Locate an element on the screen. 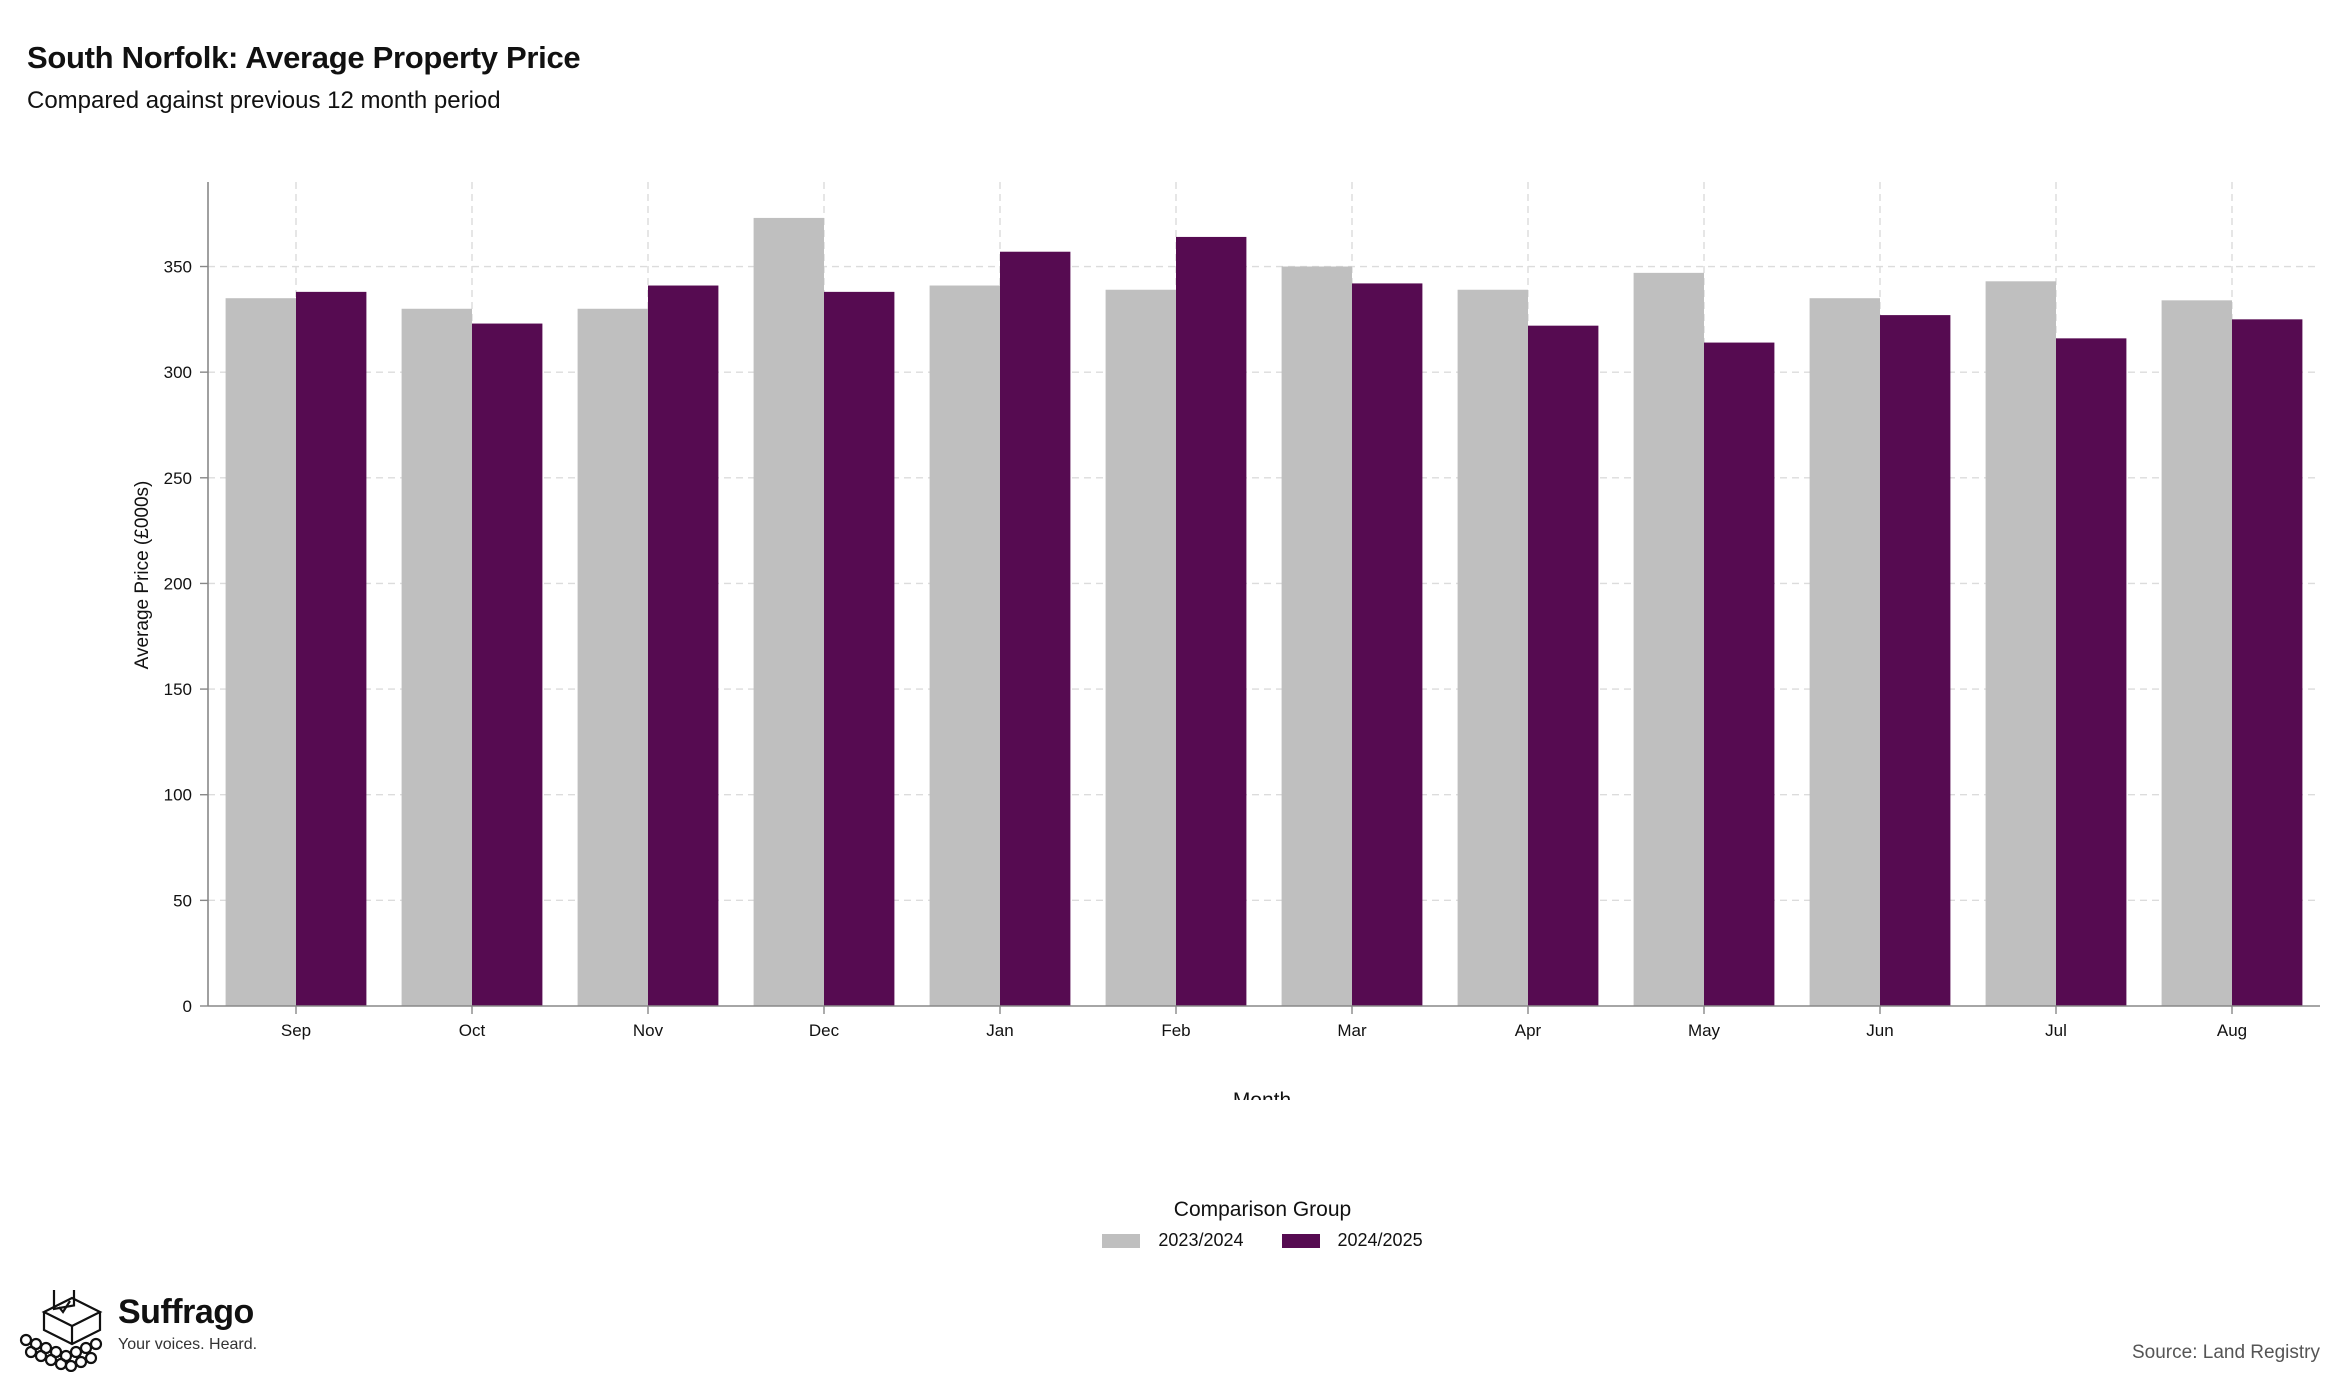 Image resolution: width=2334 pixels, height=1388 pixels. legend: Comparison Group 2023/2024 2024/2025 is located at coordinates (1167, 1225).